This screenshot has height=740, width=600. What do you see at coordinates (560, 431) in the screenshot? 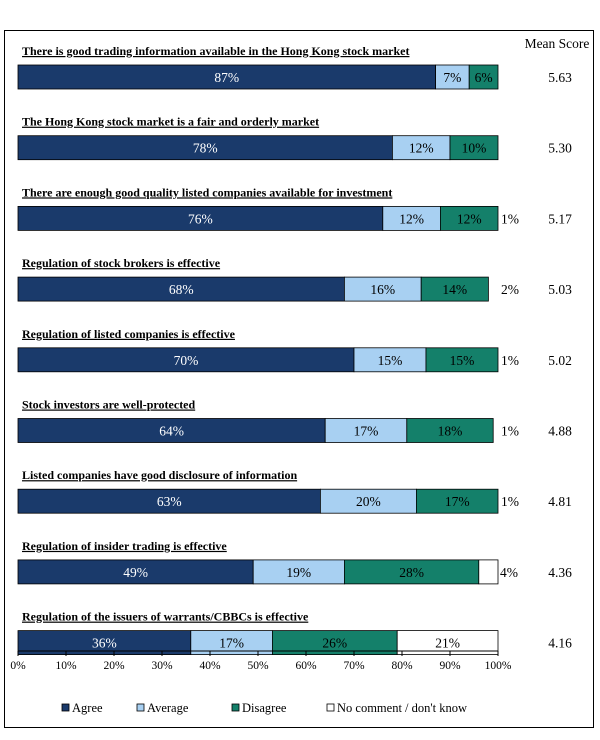
I see `mean-score: 4.88` at bounding box center [560, 431].